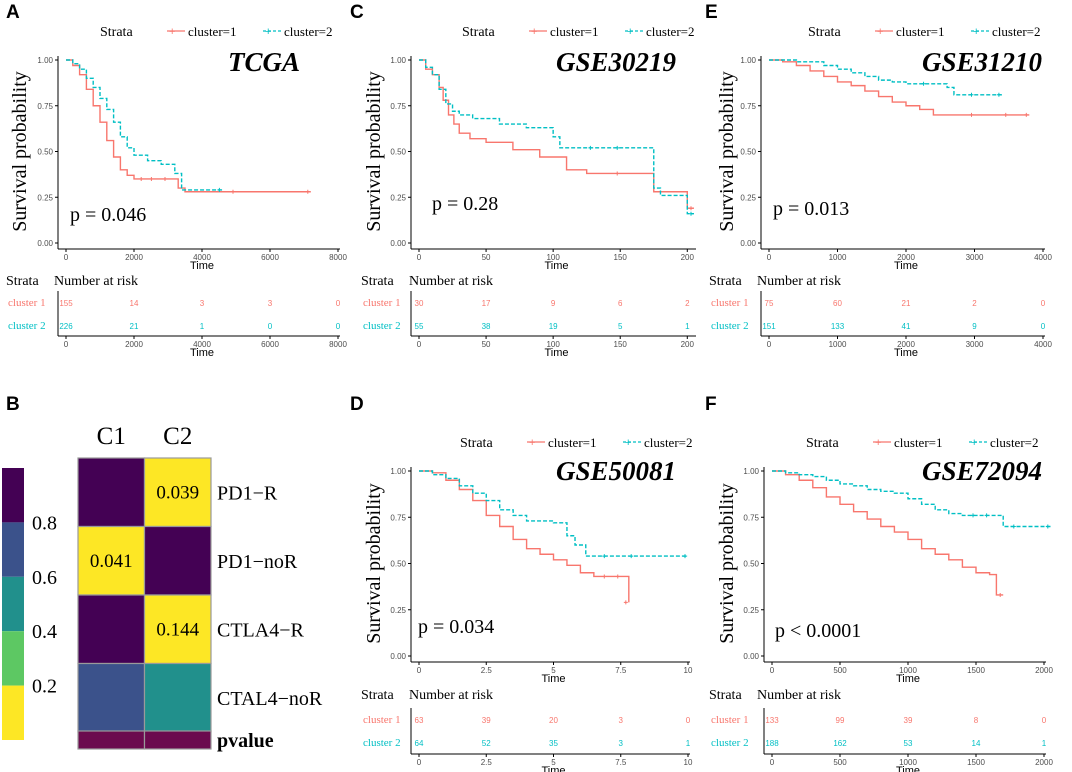 The image size is (1072, 772). Describe the element at coordinates (769, 303) in the screenshot. I see `risk-count-cluster-1: 75` at that location.